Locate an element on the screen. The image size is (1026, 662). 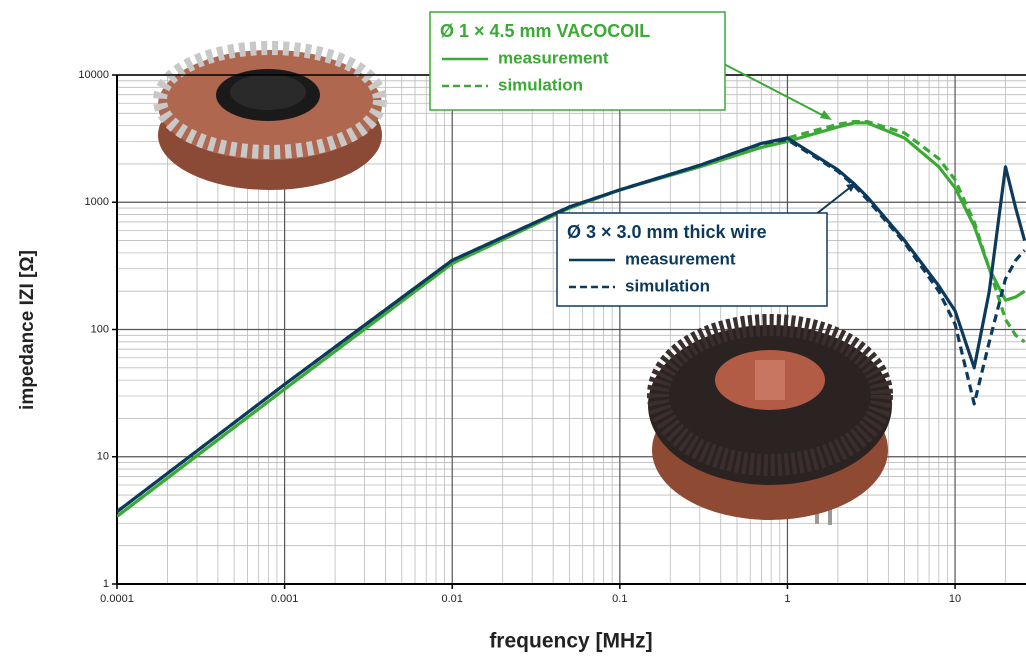
x-tick-label: 0.0001 is located at coordinates (117, 599).